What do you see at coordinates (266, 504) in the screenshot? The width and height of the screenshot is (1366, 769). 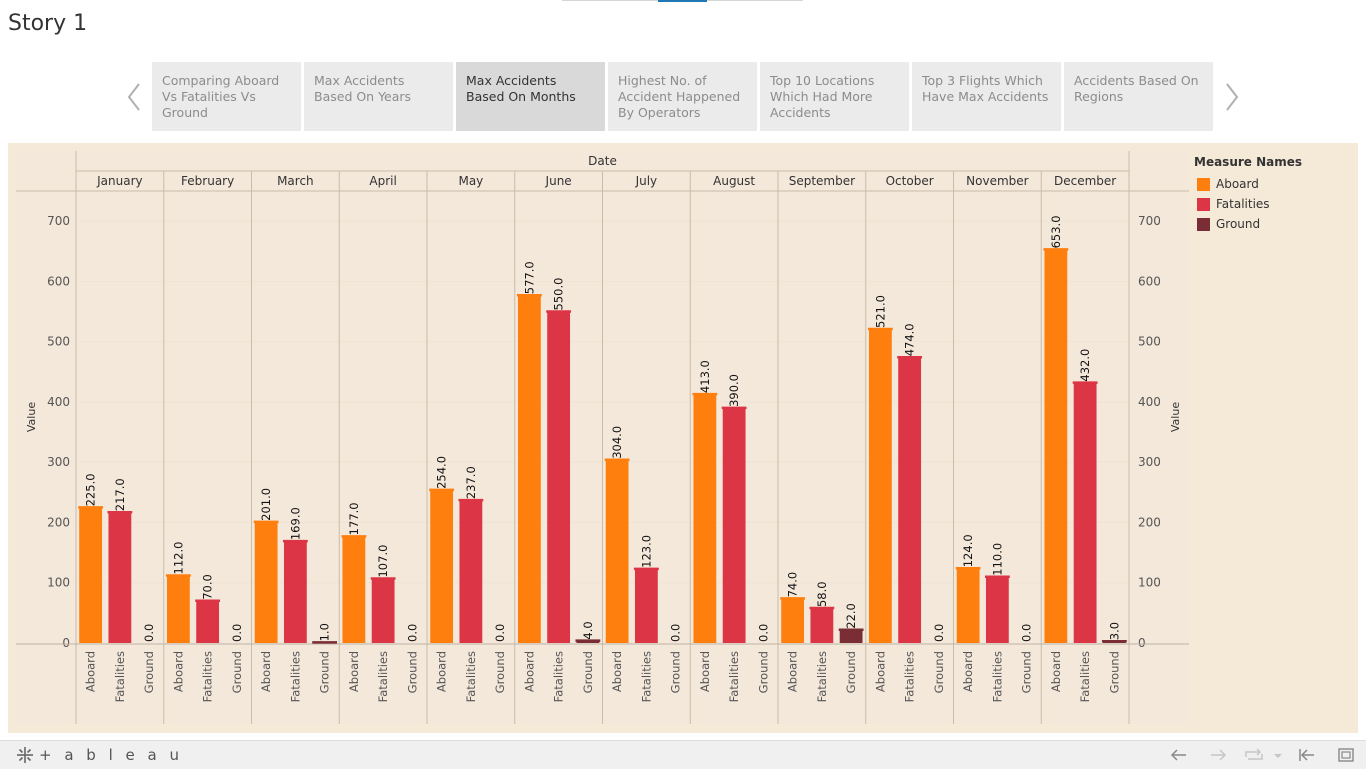 I see `data-label: 201.0` at bounding box center [266, 504].